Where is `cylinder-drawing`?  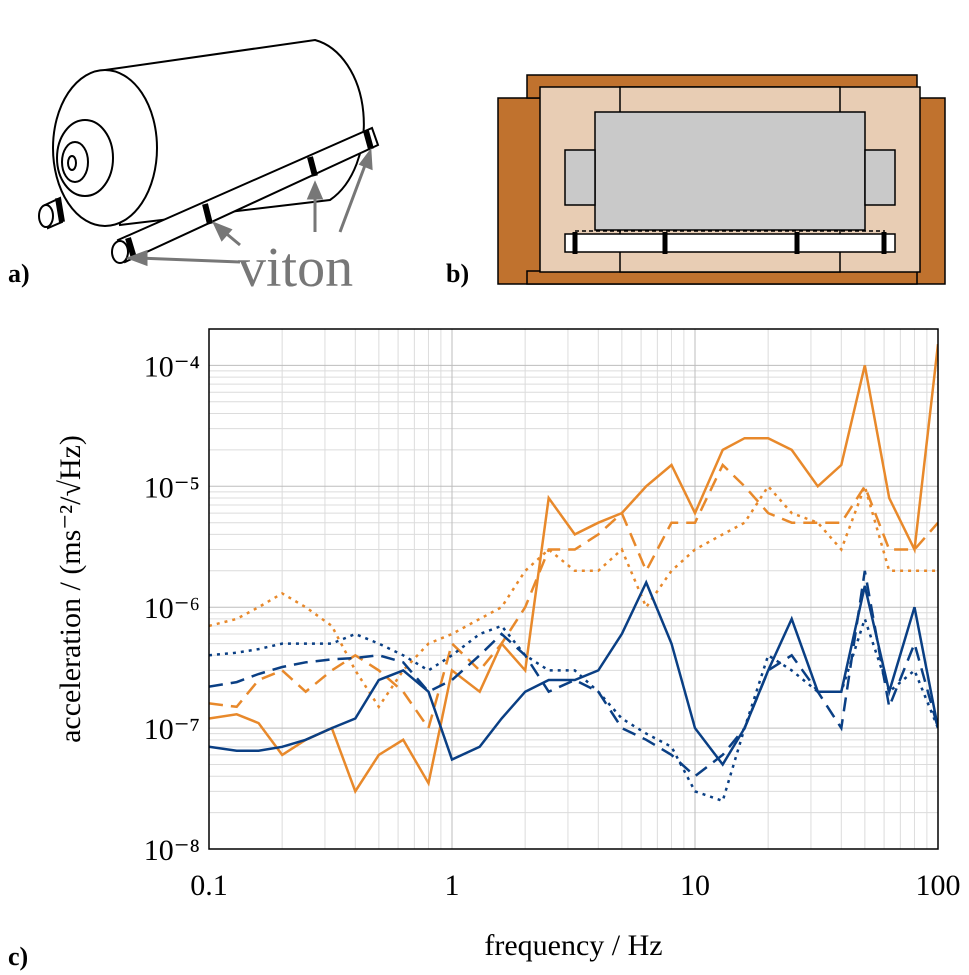
cylinder-drawing is located at coordinates (209, 151).